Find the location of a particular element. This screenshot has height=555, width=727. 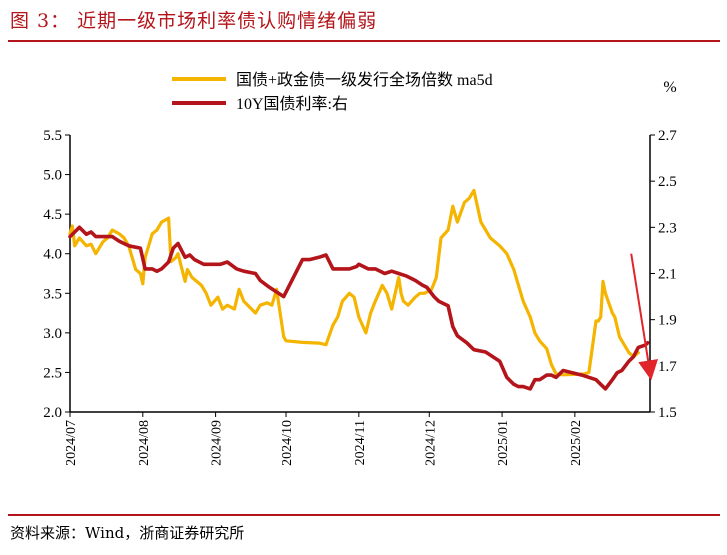

x-tick-label: 2024/10 is located at coordinates (287, 443).